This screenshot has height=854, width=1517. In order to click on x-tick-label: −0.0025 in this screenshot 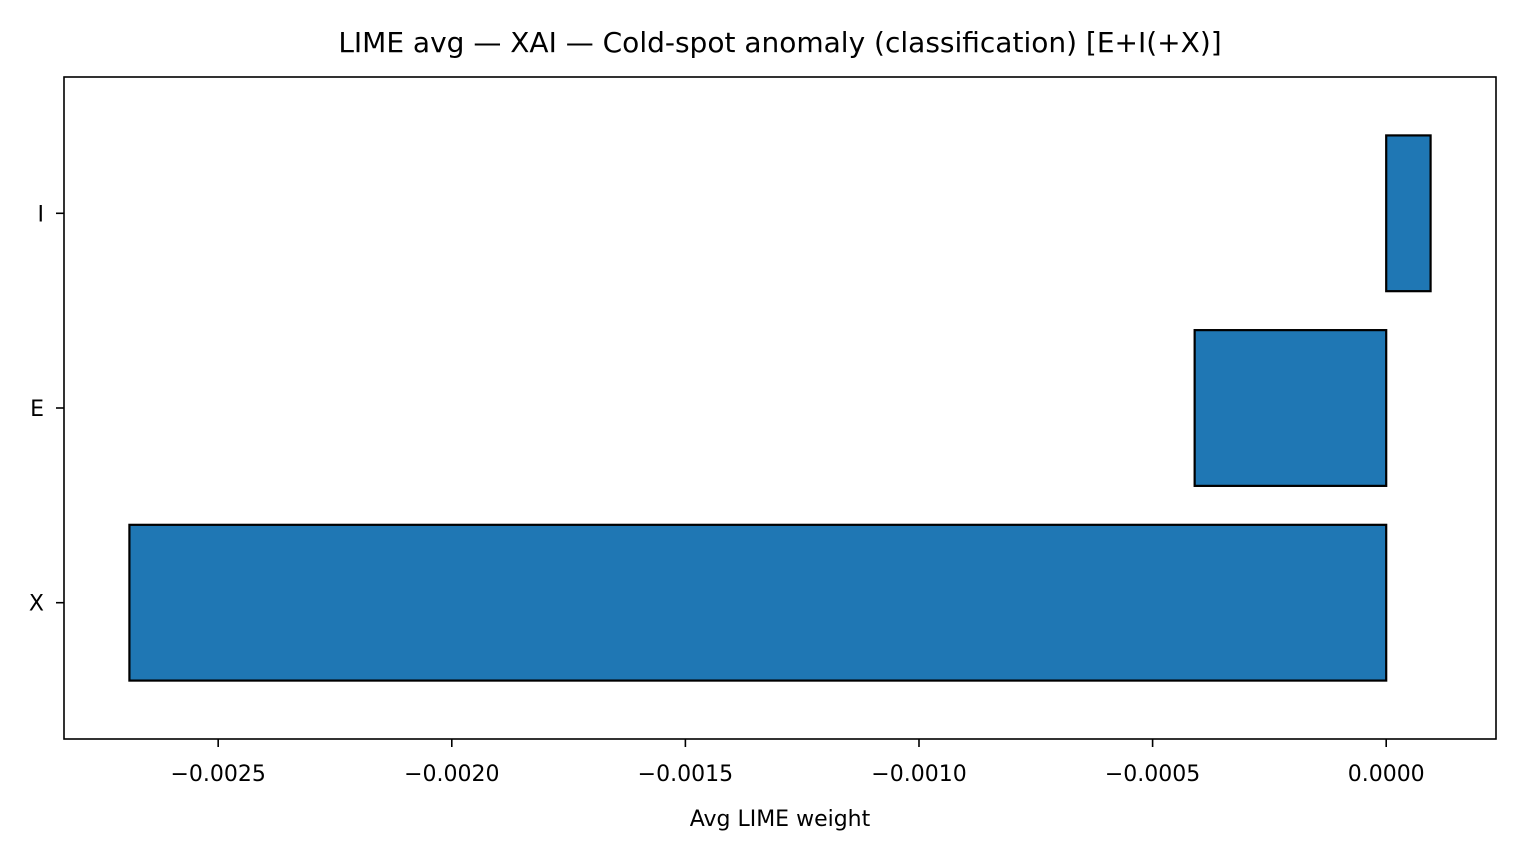, I will do `click(217, 774)`.